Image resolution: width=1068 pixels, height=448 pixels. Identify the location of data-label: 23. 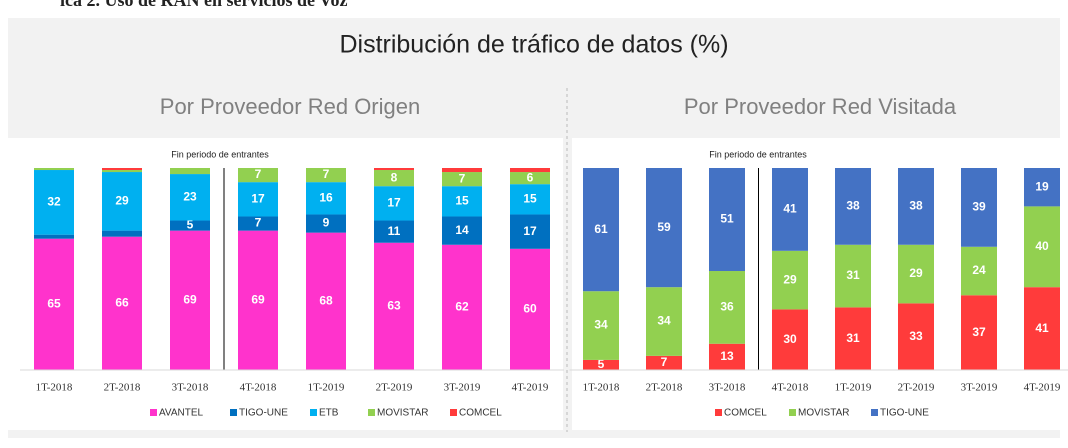
(190, 196).